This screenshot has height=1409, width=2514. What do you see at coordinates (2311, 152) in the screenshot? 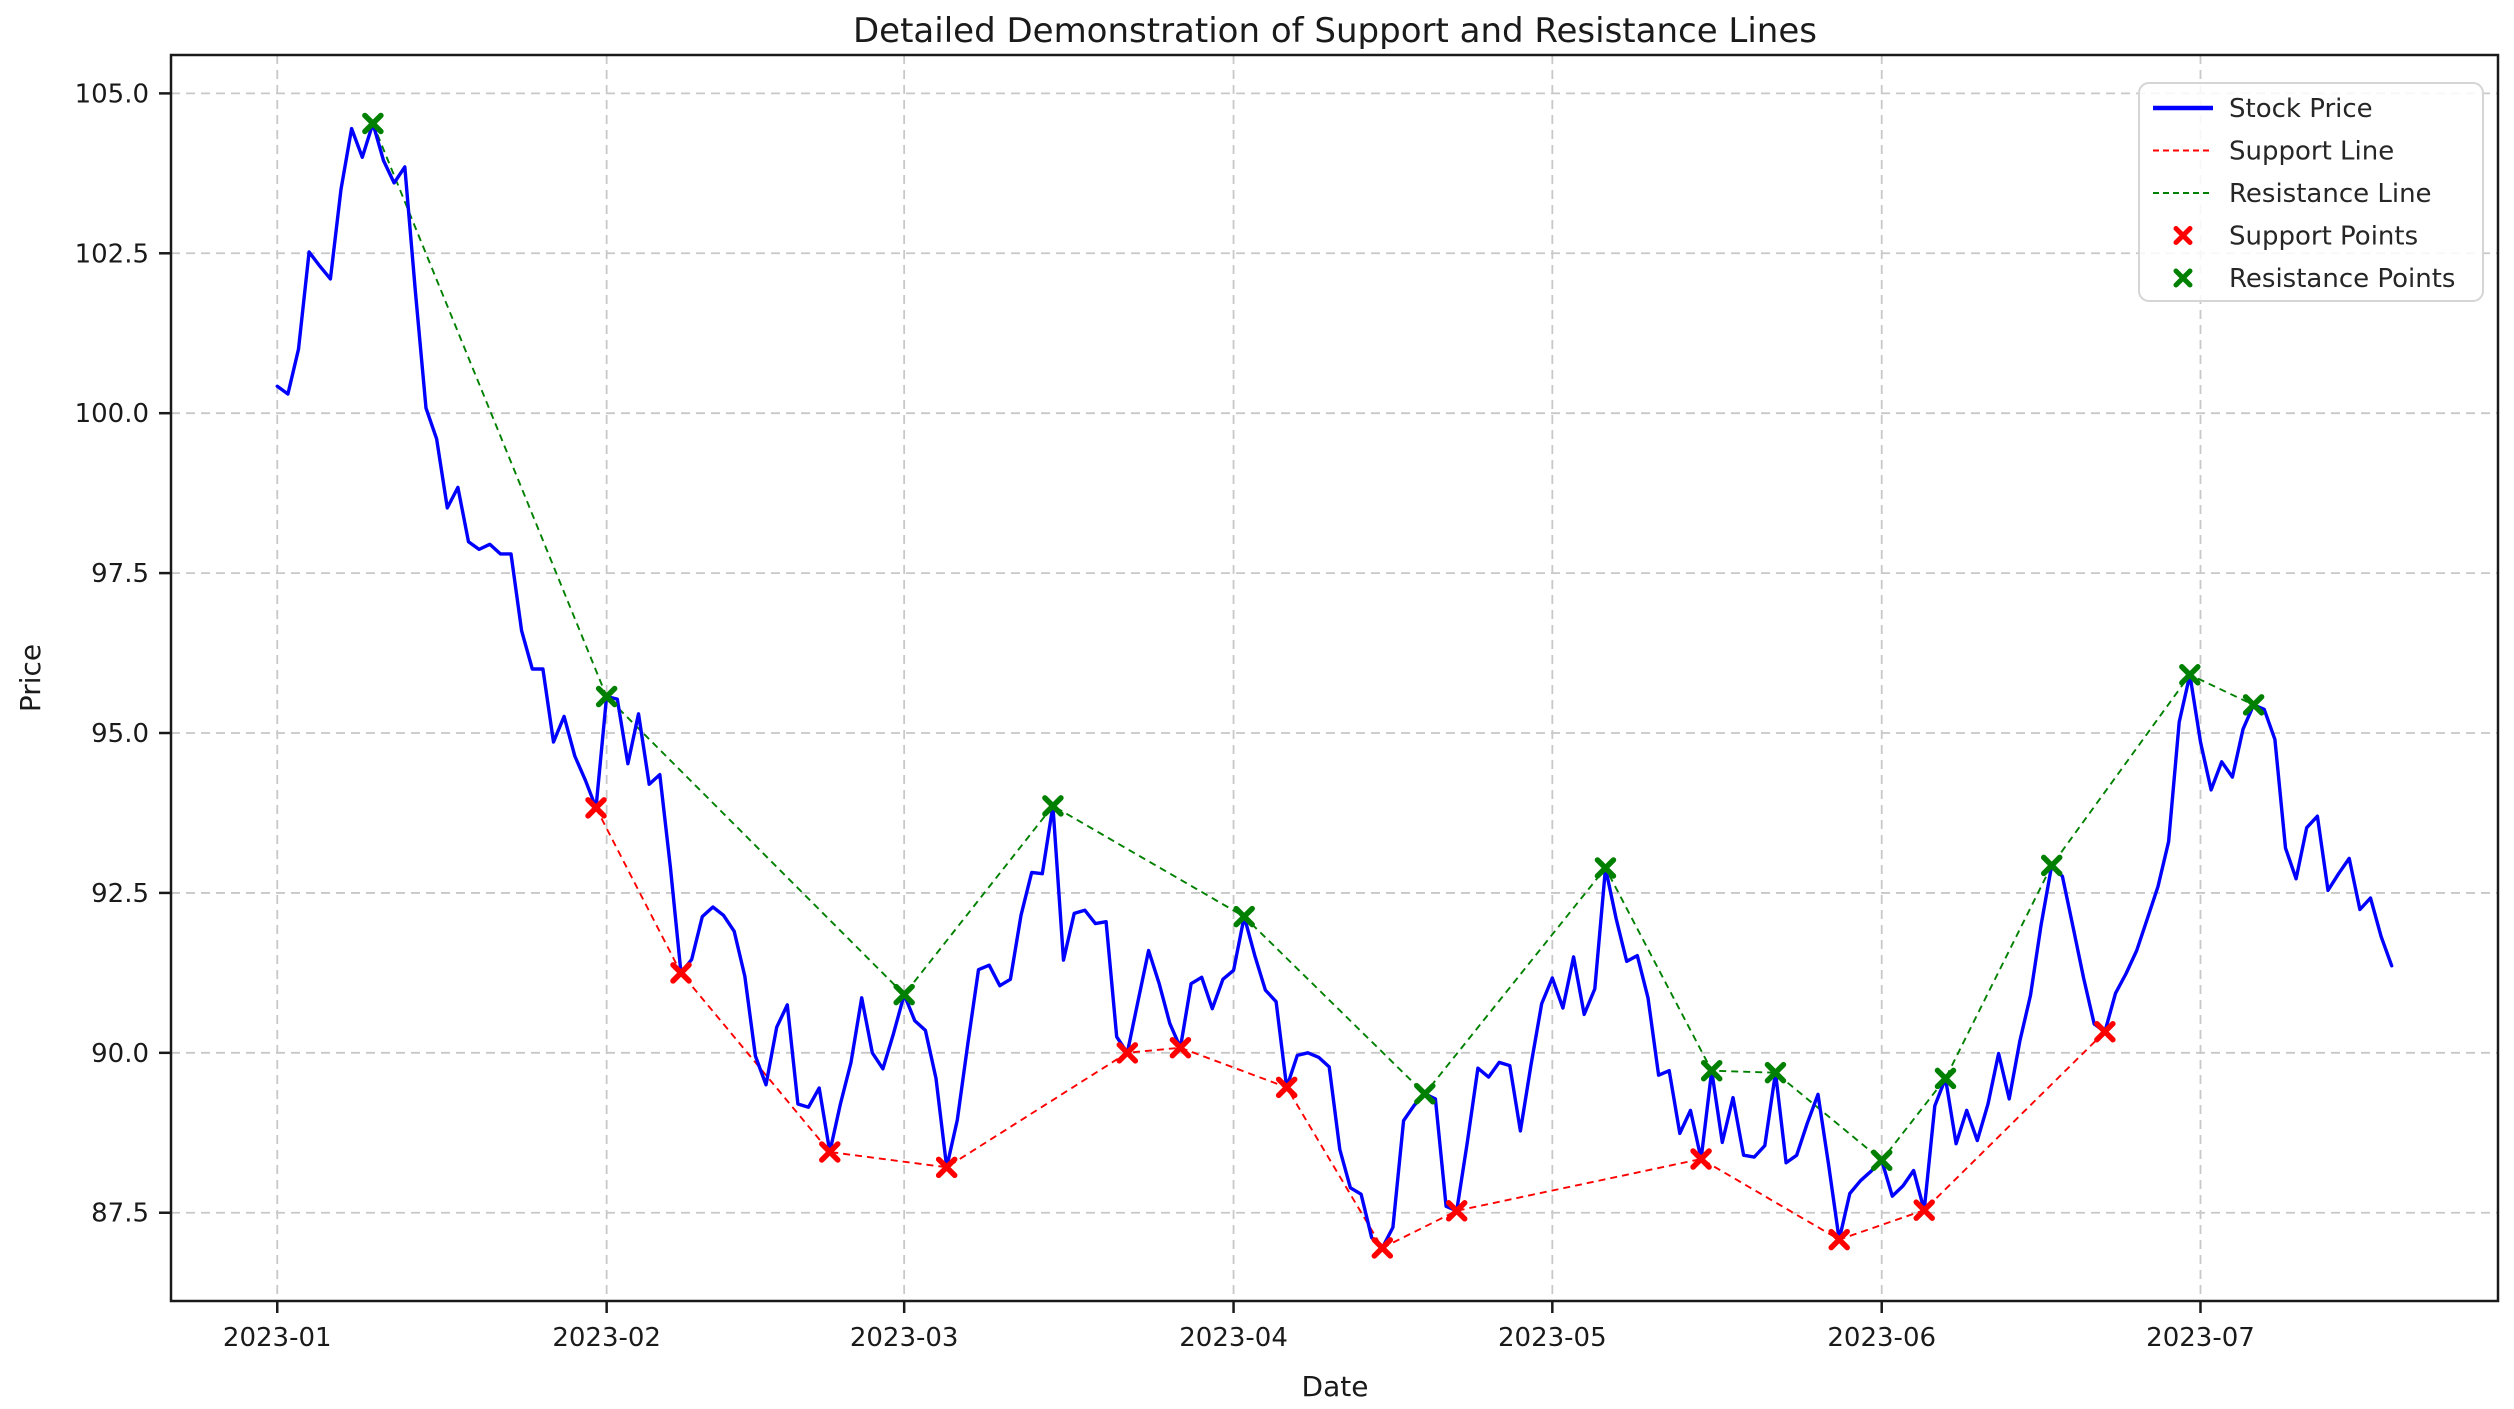
I see `legend-entry-label: Support Line` at bounding box center [2311, 152].